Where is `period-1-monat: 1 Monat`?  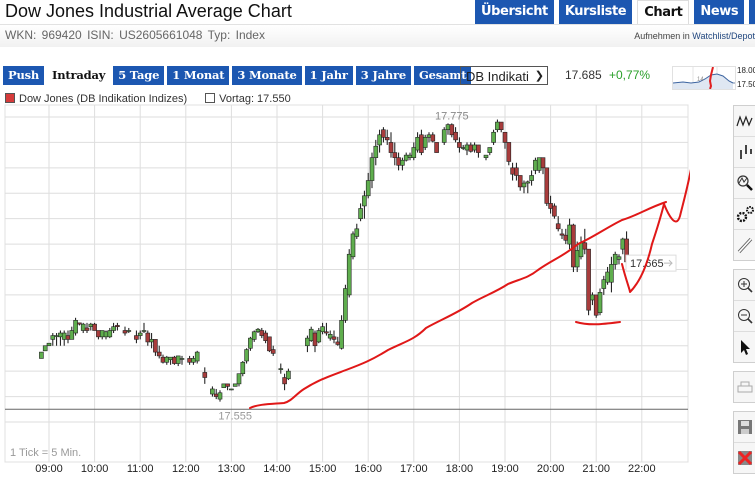
period-1-monat: 1 Monat is located at coordinates (198, 75).